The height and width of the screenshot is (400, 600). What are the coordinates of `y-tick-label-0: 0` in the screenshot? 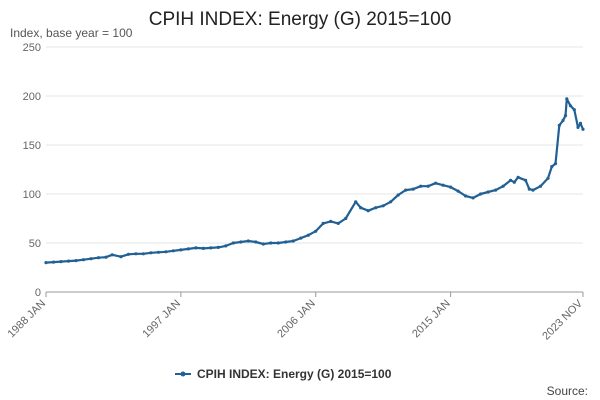 It's located at (38, 293).